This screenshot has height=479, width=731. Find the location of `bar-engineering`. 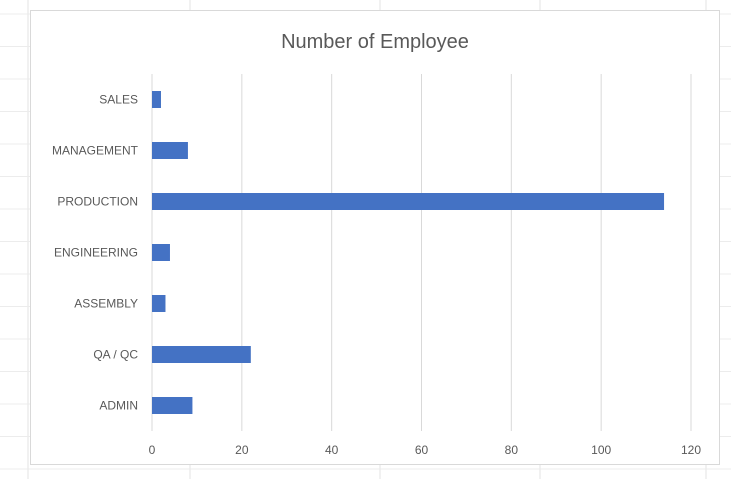

bar-engineering is located at coordinates (161, 252).